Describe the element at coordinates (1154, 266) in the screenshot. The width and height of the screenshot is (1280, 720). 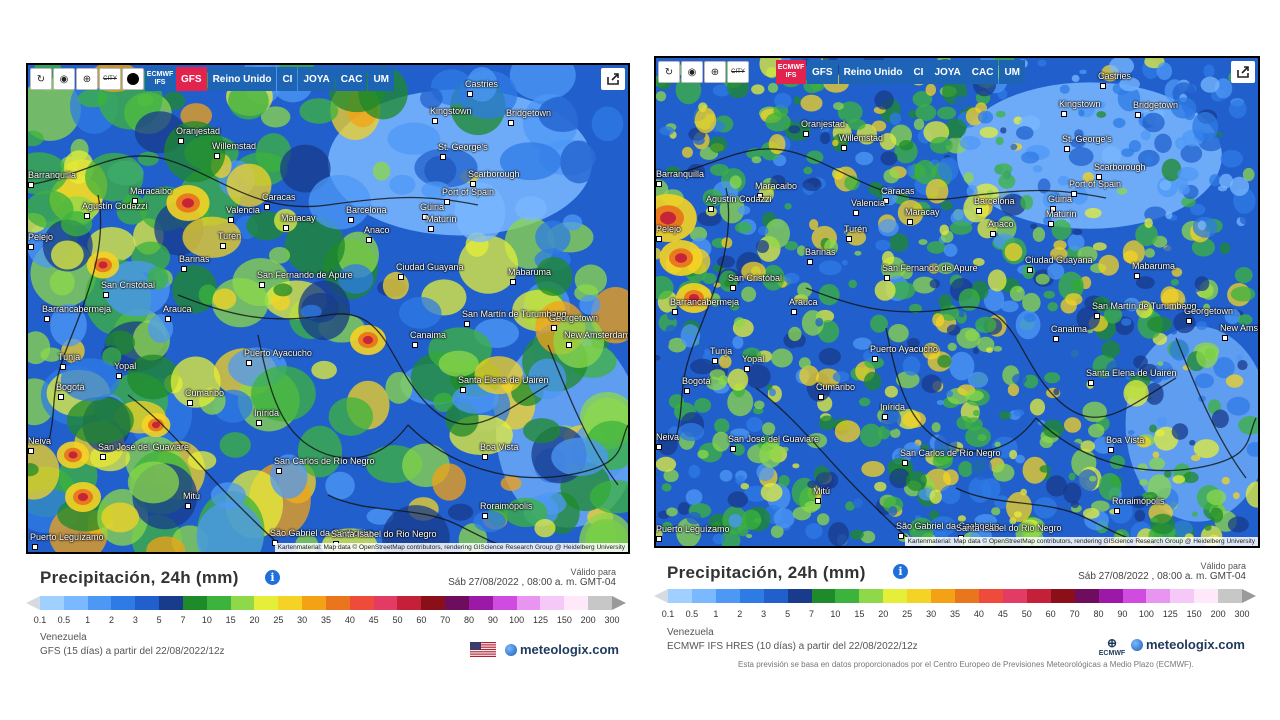
I see `city-label-mabaruma: Mabaruma` at that location.